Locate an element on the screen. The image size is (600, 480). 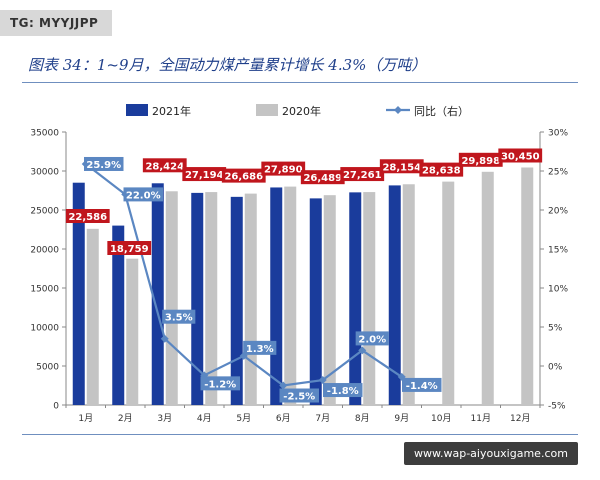
bar-value-label: 26,686 is located at coordinates (243, 177).